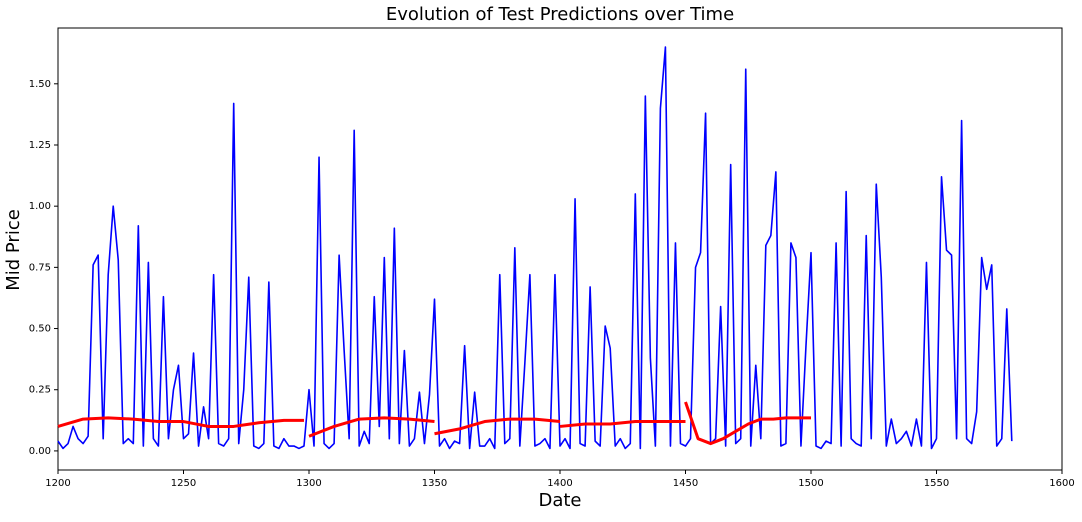  What do you see at coordinates (40, 84) in the screenshot?
I see `y-tick-label: 1.50` at bounding box center [40, 84].